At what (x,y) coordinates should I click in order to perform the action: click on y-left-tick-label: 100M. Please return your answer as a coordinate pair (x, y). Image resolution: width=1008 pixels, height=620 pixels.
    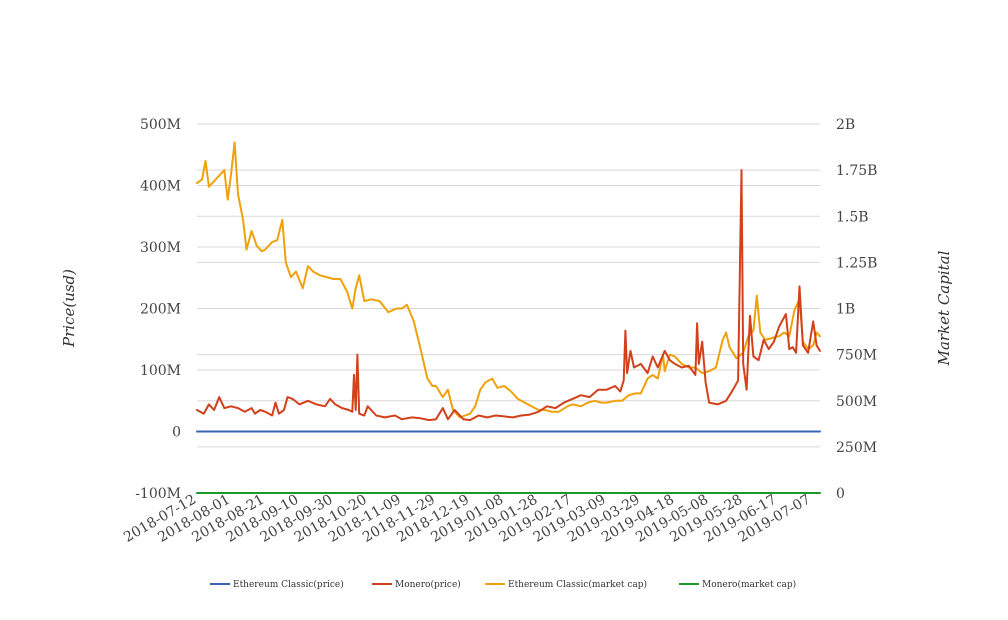
    Looking at the image, I should click on (160, 371).